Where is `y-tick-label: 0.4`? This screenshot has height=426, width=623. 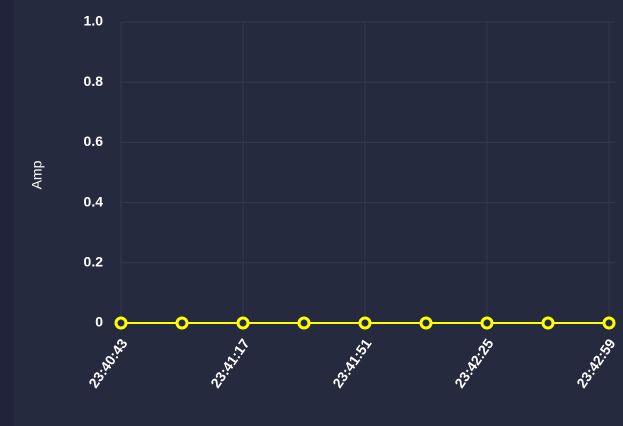
y-tick-label: 0.4 is located at coordinates (94, 201).